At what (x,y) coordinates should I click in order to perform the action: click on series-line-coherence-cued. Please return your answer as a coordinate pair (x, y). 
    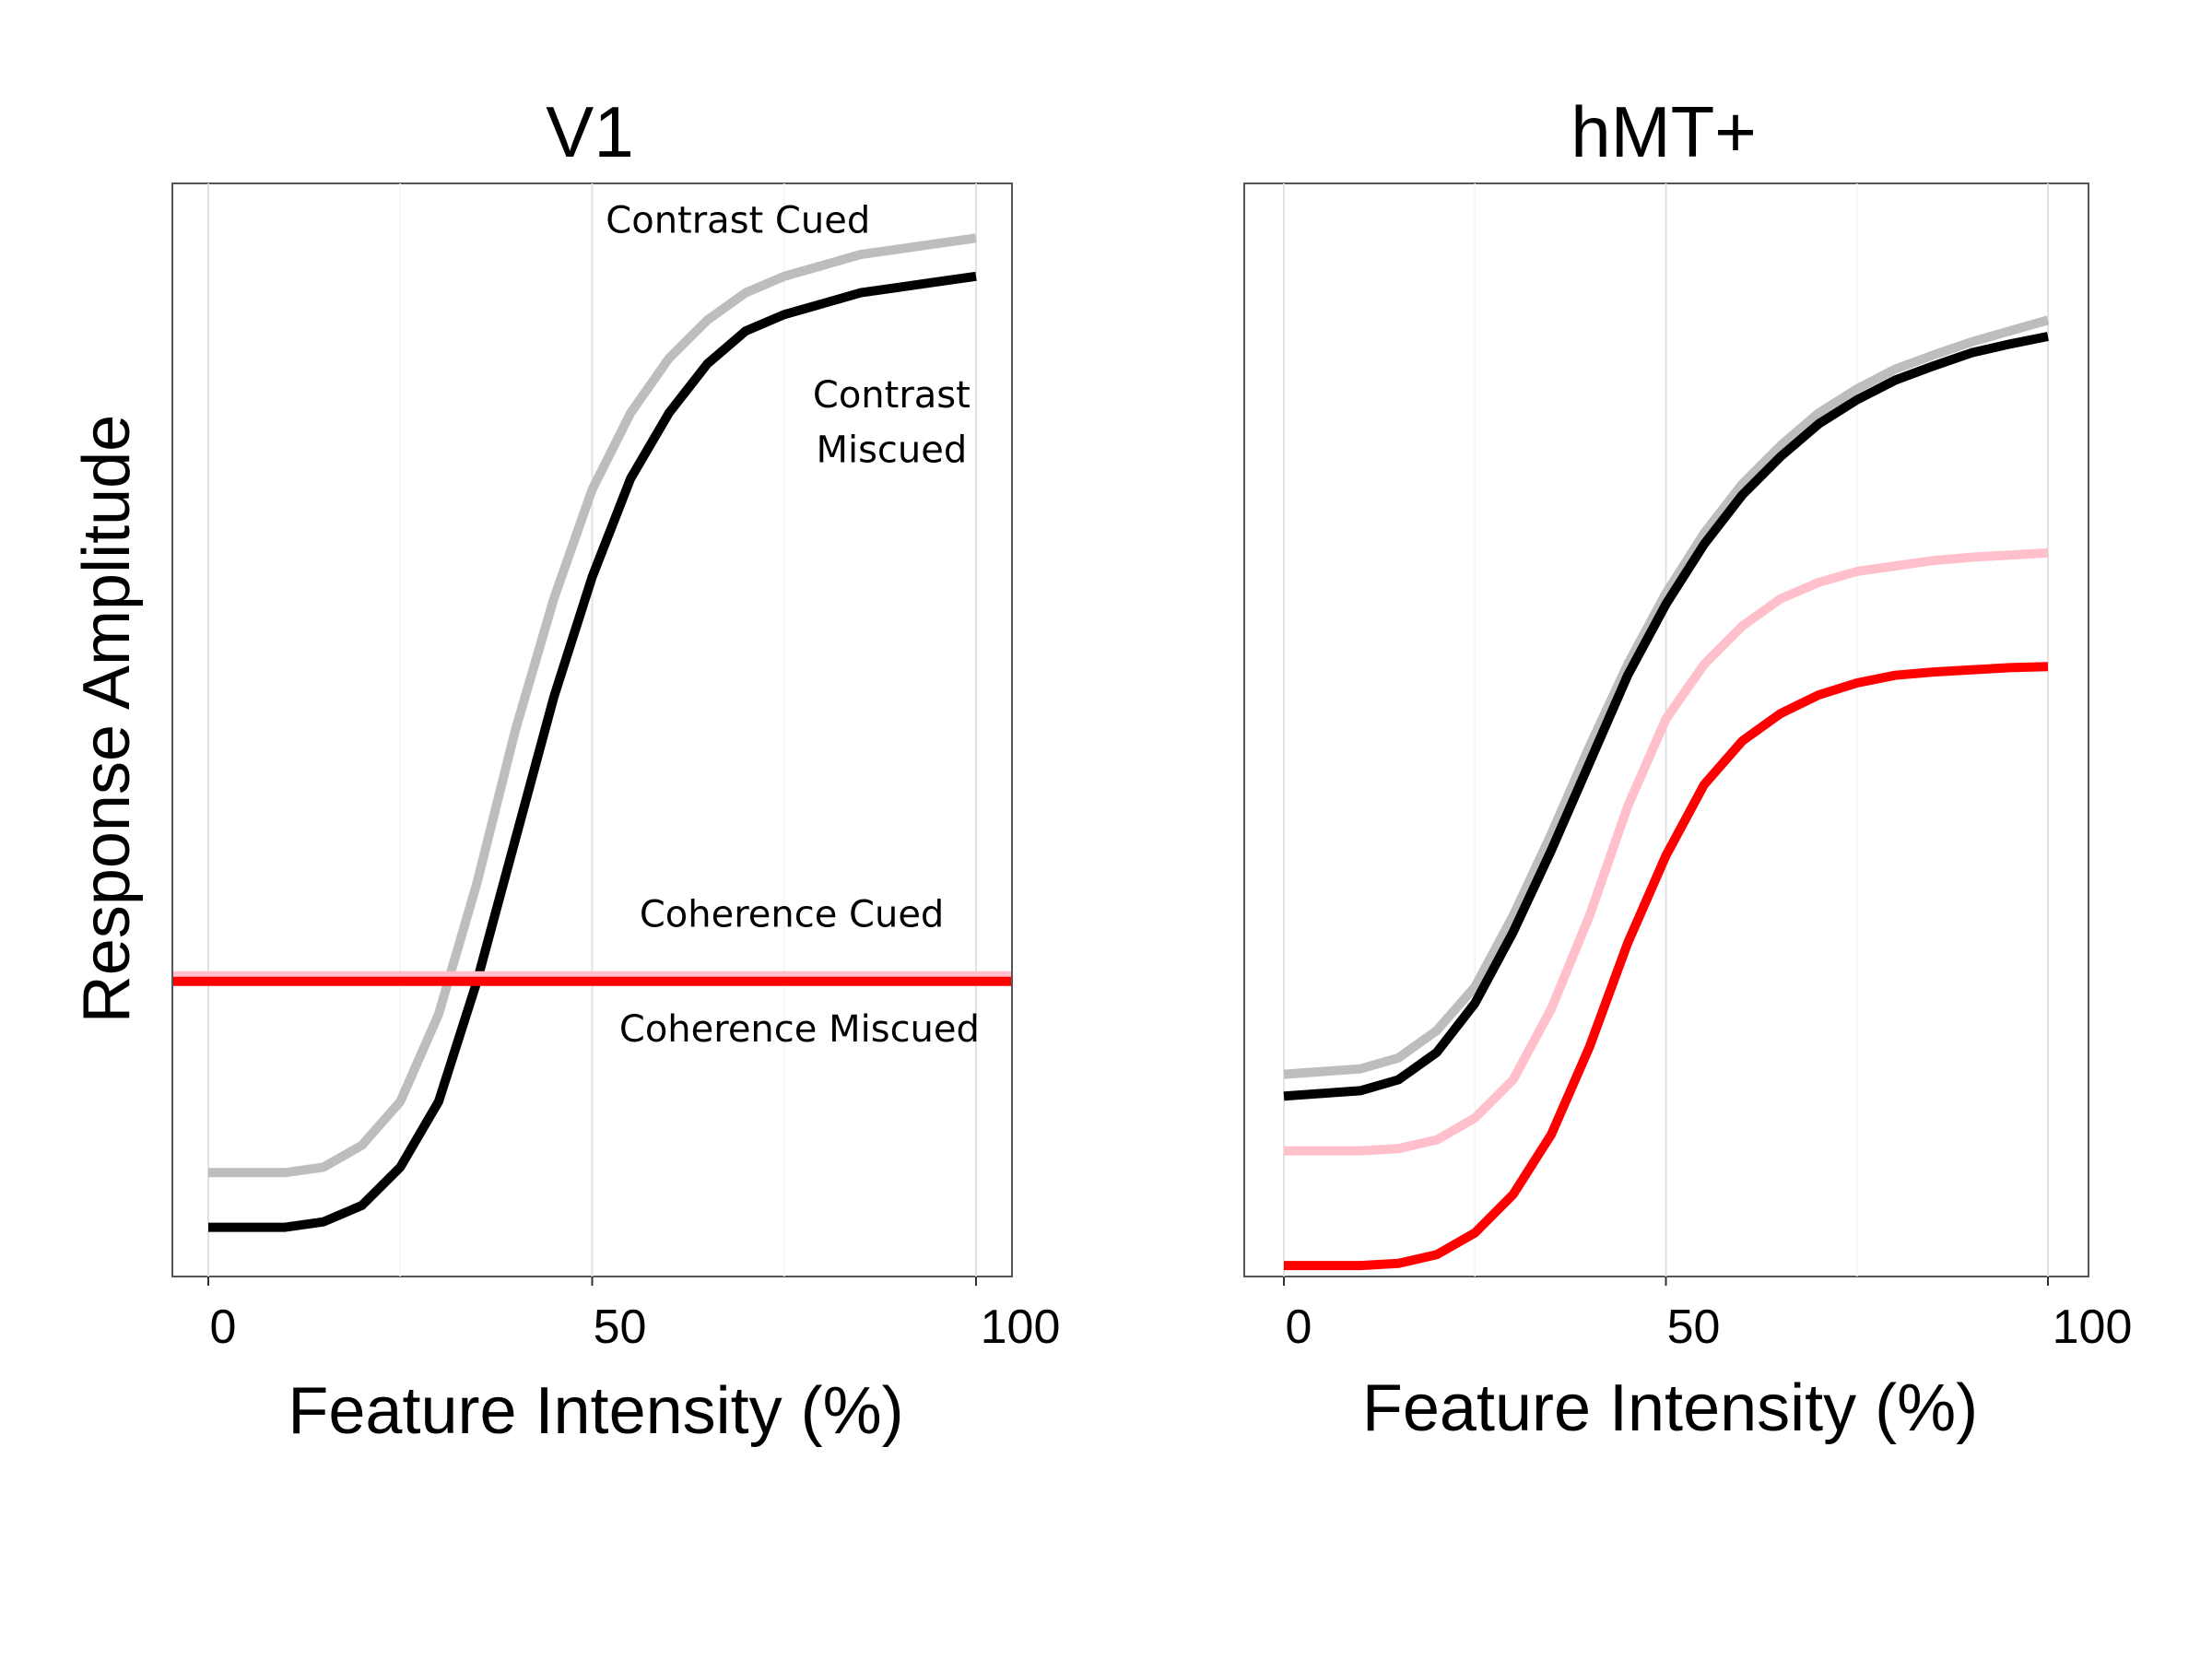
    Looking at the image, I should click on (1666, 851).